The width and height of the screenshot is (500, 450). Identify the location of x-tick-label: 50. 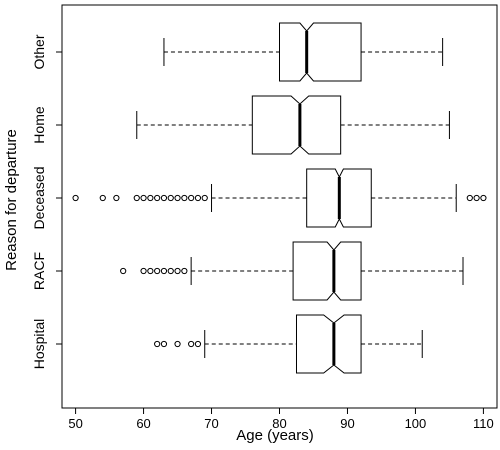
(75, 423).